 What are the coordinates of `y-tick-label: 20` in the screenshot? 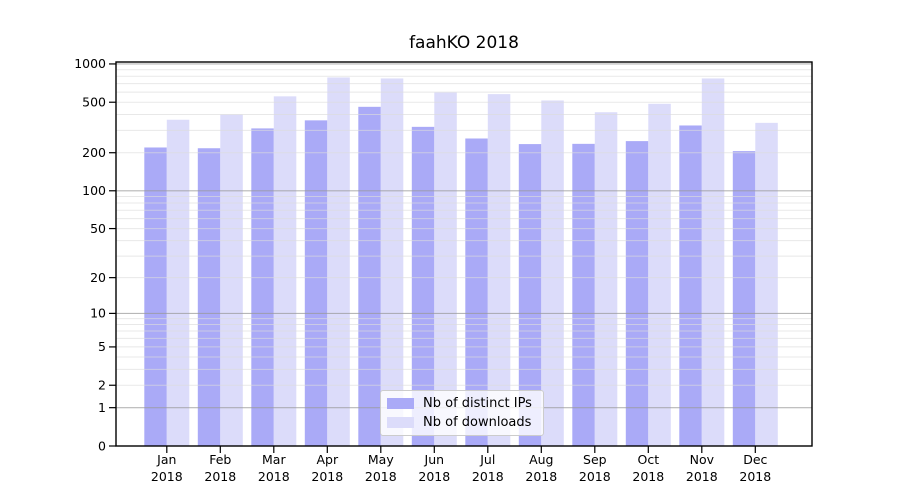 It's located at (98, 277).